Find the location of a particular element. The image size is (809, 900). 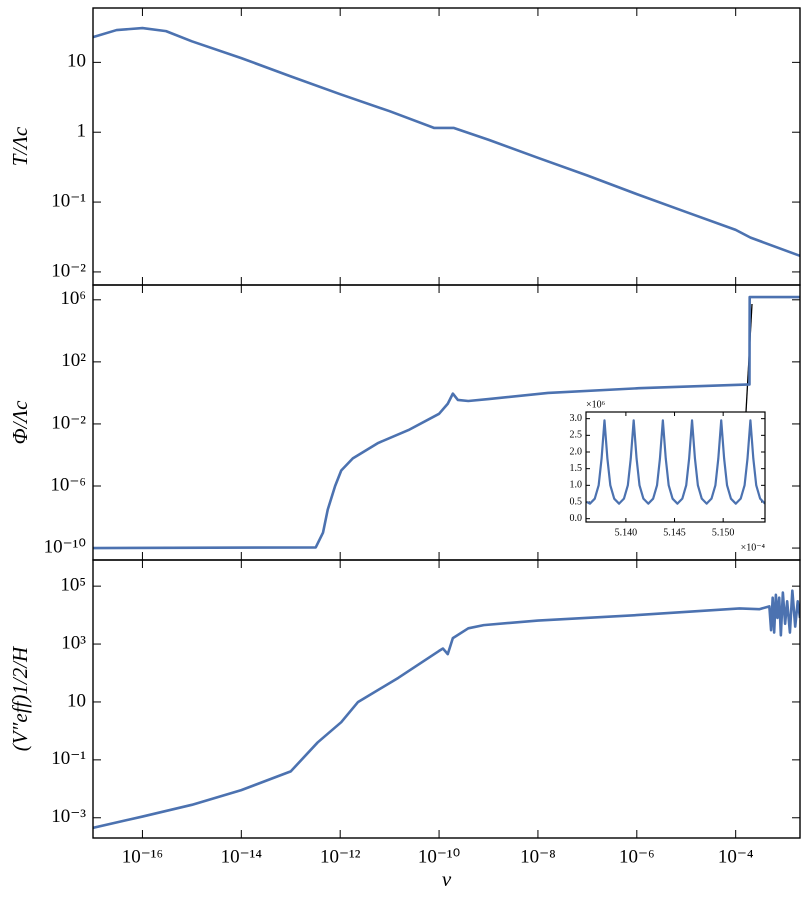

y-tick-label: 2.5 is located at coordinates (576, 435).